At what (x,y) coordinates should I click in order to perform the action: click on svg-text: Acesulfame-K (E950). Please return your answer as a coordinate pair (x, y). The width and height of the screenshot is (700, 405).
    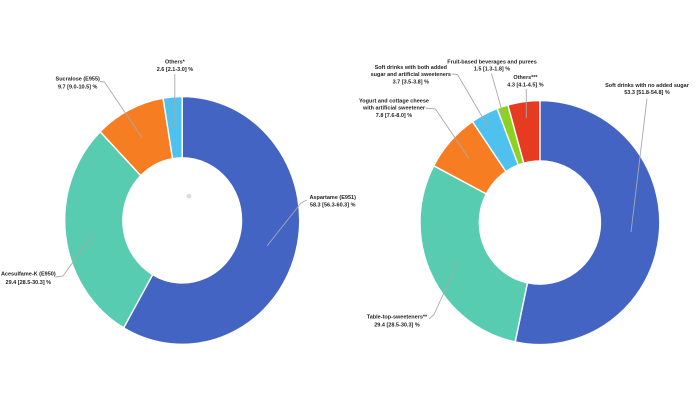
    Looking at the image, I should click on (28, 275).